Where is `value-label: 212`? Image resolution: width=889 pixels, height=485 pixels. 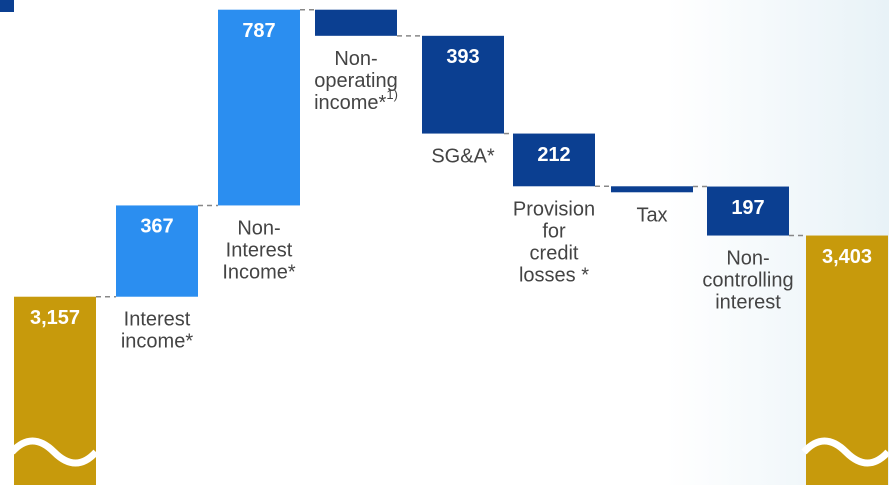 value-label: 212 is located at coordinates (553, 155).